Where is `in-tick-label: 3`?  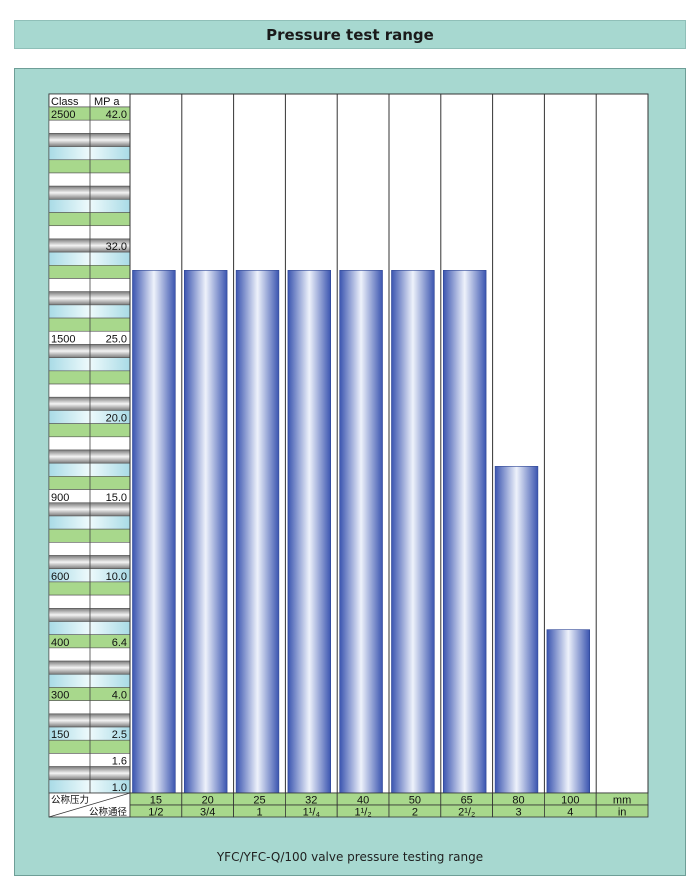
in-tick-label: 3 is located at coordinates (518, 813).